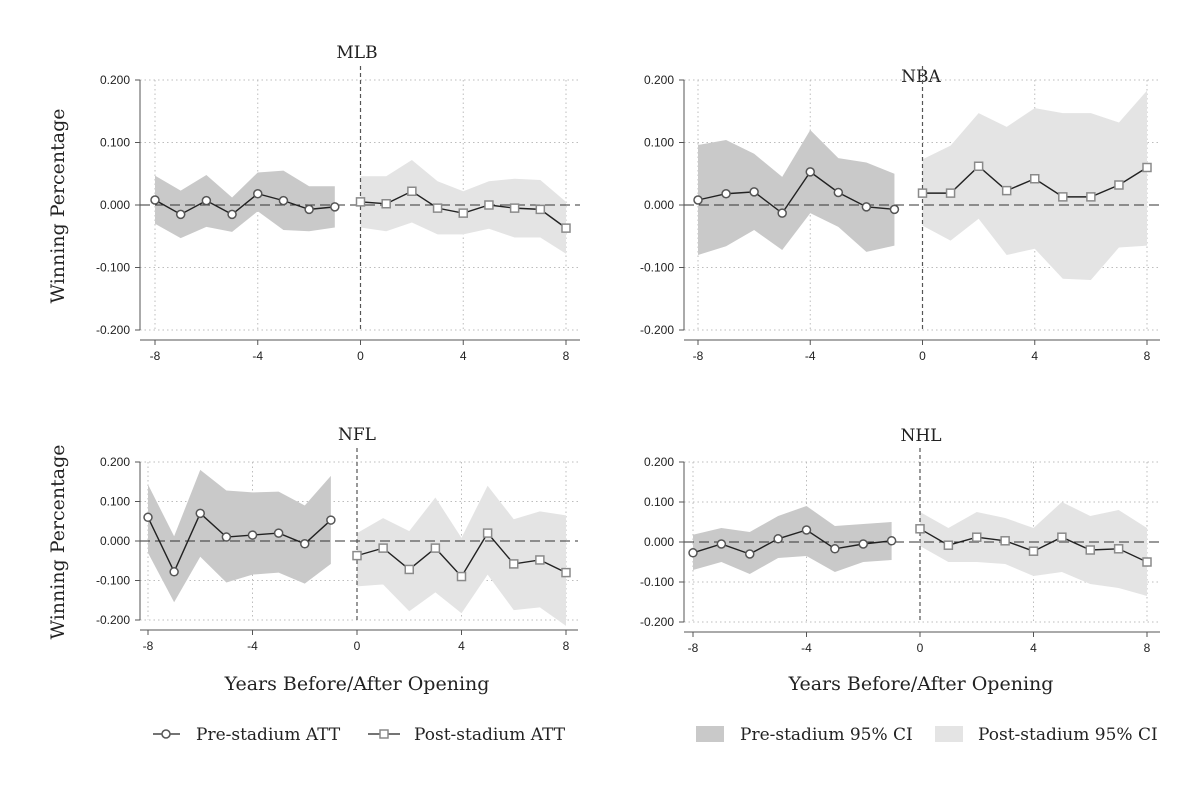 The width and height of the screenshot is (1200, 800). Describe the element at coordinates (166, 734) in the screenshot. I see `legend-marker-circle` at that location.